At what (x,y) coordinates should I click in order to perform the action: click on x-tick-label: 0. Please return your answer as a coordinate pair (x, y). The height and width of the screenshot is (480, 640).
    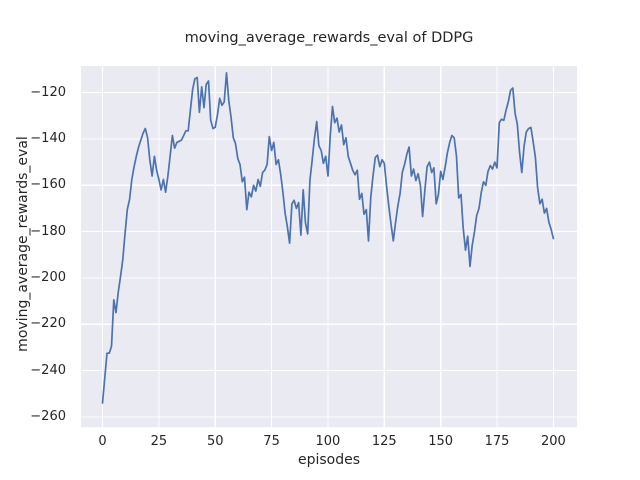
    Looking at the image, I should click on (102, 441).